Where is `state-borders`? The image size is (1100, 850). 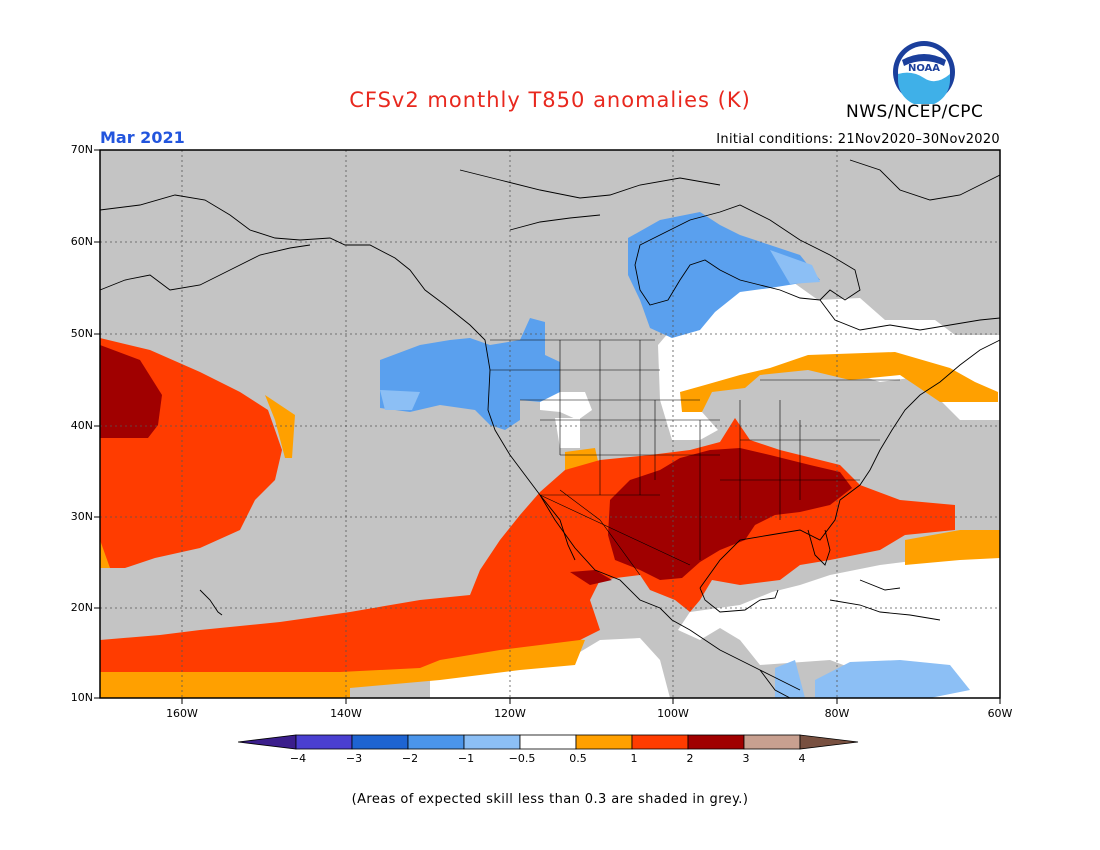
state-borders is located at coordinates (695, 457).